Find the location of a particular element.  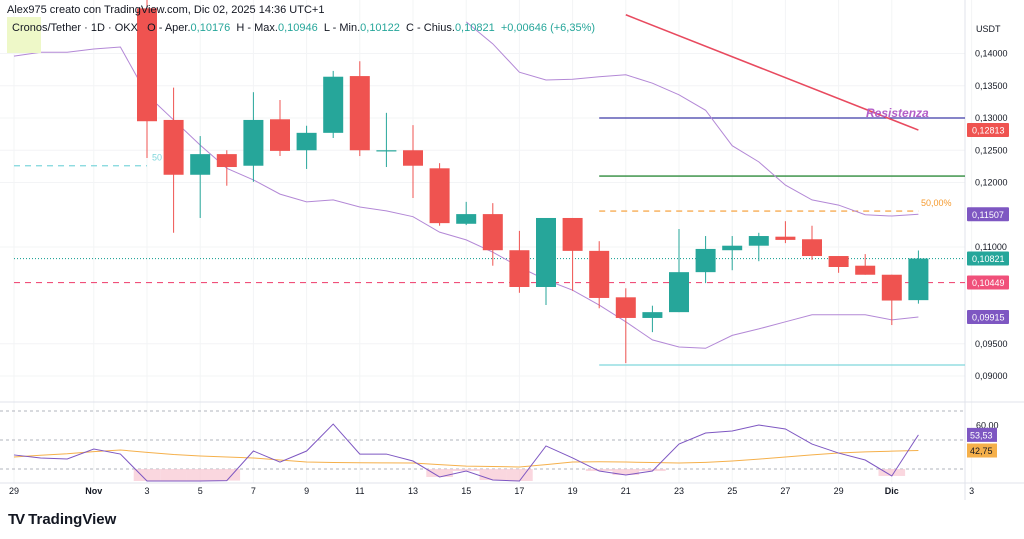

time-tick: 21 is located at coordinates (626, 491).